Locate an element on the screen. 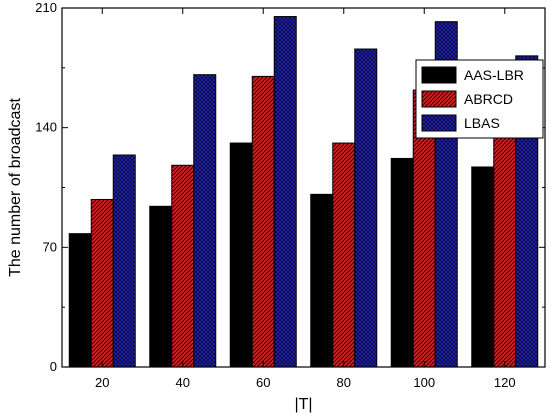  legend-swatch-abrcd is located at coordinates (439, 99).